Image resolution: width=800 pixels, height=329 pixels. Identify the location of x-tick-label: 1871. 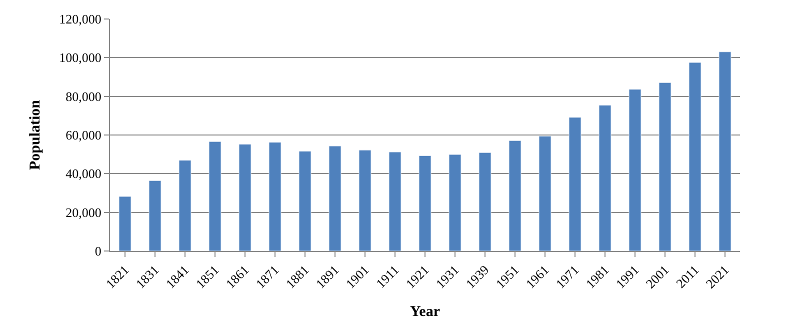
(267, 277).